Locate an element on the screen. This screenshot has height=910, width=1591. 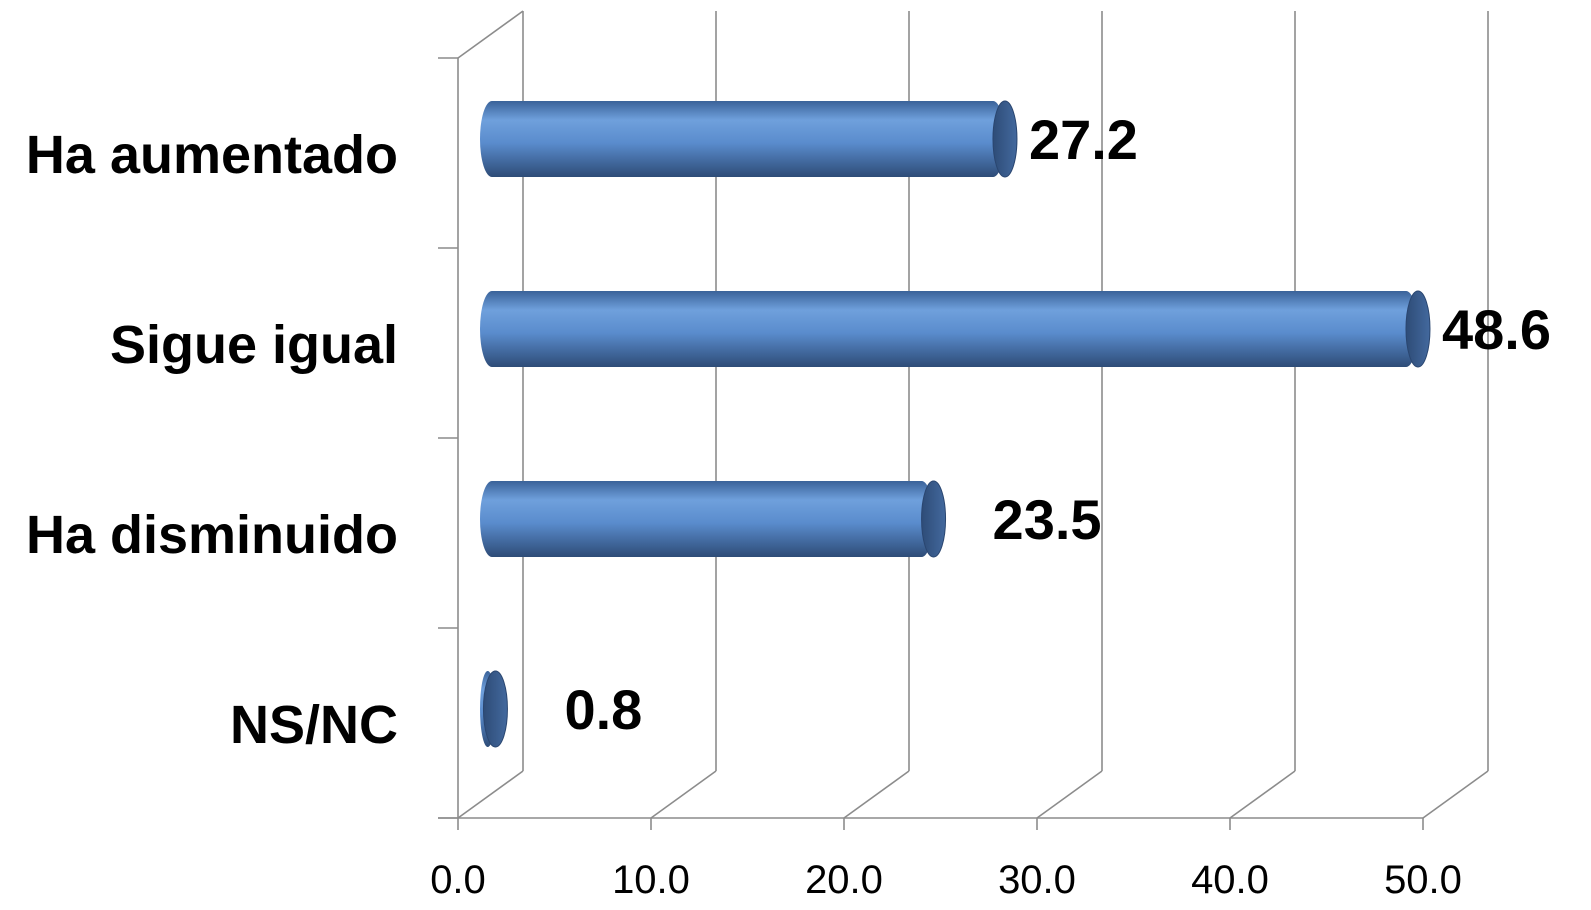
x-tick-label: 10.0 is located at coordinates (651, 880).